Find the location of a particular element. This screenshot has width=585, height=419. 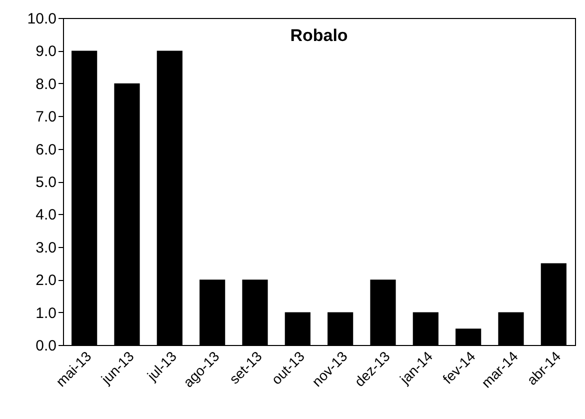

y-tick-label: 10.0 is located at coordinates (41, 19).